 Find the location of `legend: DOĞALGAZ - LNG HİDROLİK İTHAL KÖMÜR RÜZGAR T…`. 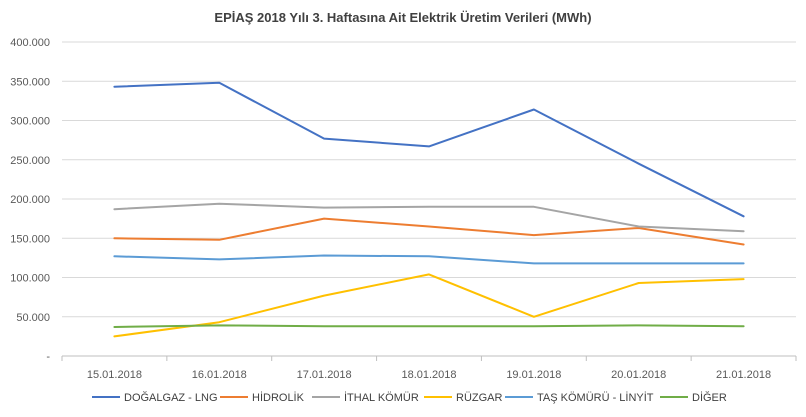

legend: DOĞALGAZ - LNG HİDROLİK İTHAL KÖMÜR RÜZGAR T… is located at coordinates (409, 397).